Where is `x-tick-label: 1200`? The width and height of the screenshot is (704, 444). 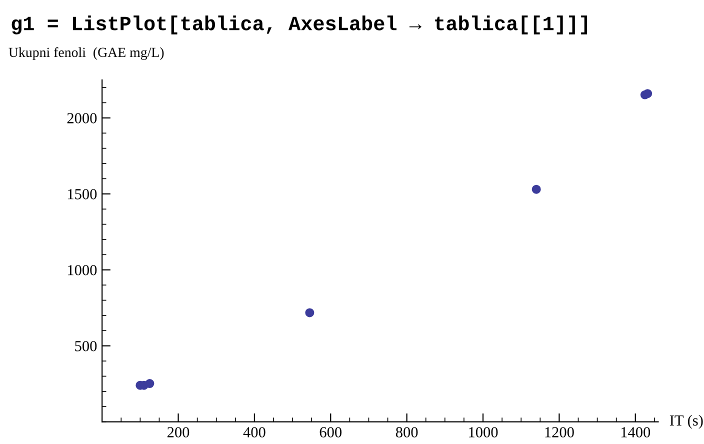
x-tick-label: 1200 is located at coordinates (559, 432).